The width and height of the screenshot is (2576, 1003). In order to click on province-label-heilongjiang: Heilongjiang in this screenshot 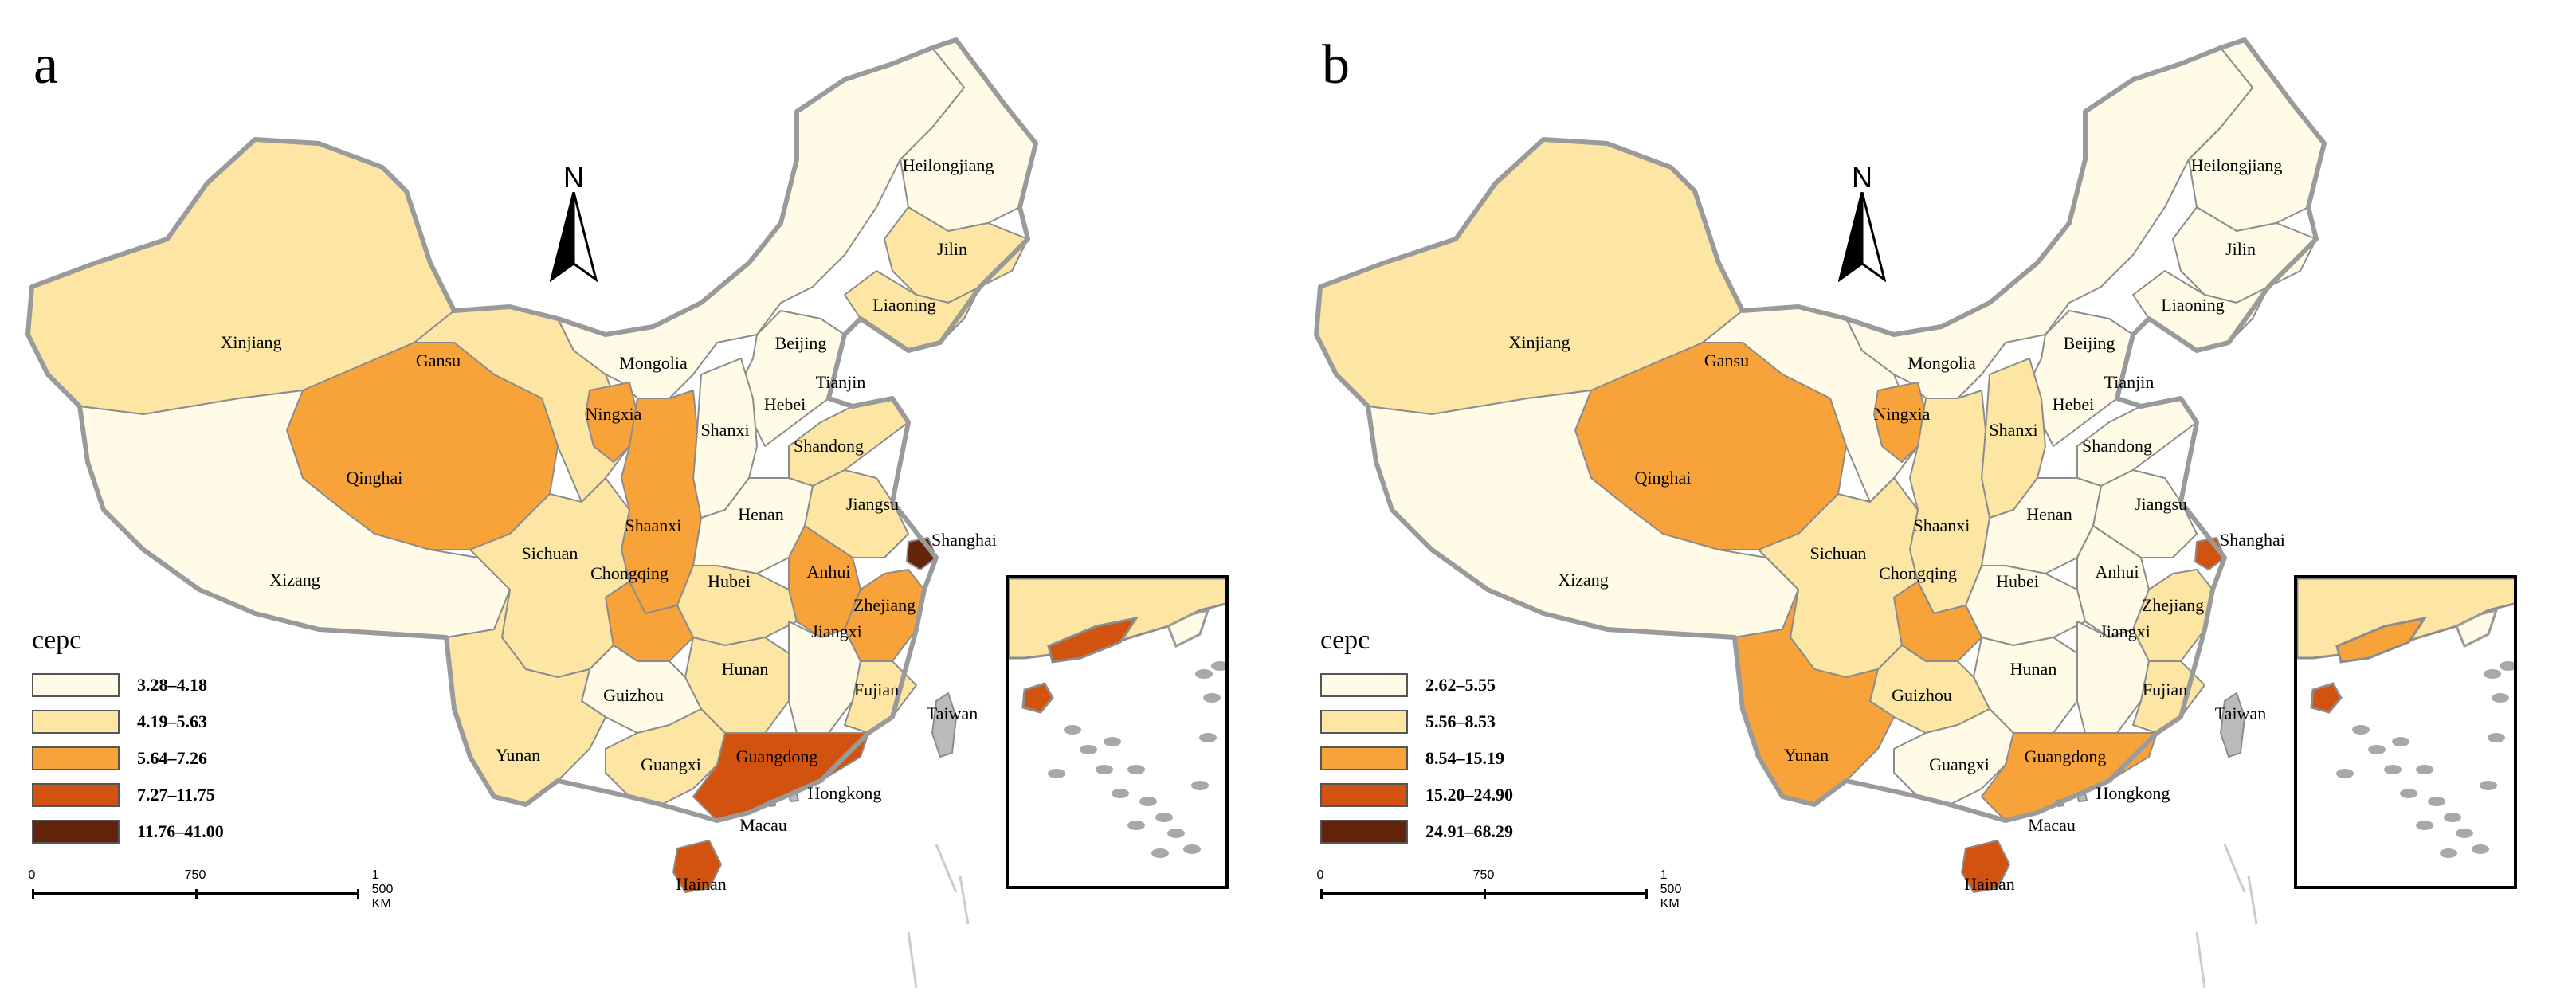, I will do `click(948, 165)`.